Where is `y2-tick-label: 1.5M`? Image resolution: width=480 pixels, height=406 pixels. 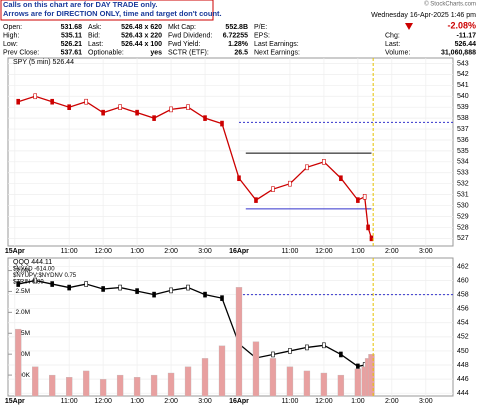
y2-tick-label: 1.5M is located at coordinates (23, 333).